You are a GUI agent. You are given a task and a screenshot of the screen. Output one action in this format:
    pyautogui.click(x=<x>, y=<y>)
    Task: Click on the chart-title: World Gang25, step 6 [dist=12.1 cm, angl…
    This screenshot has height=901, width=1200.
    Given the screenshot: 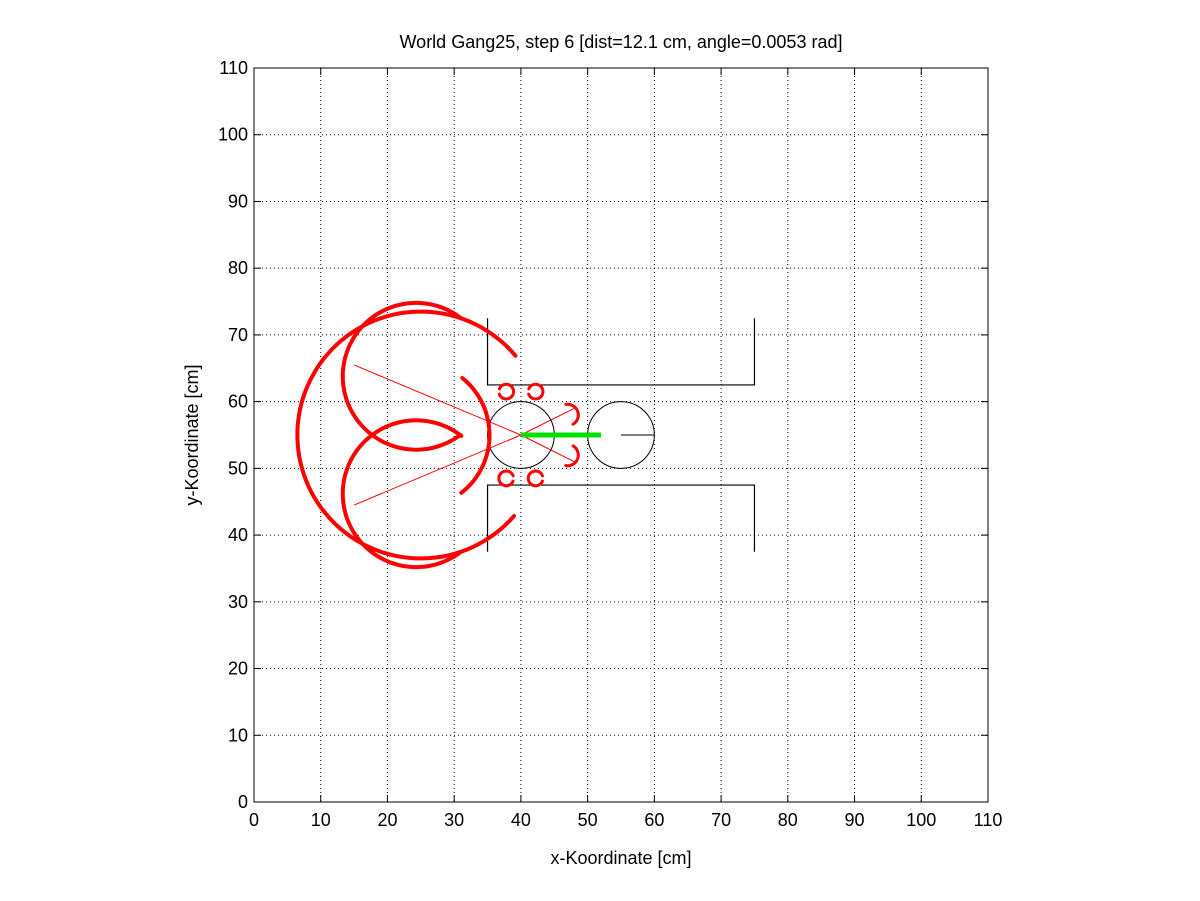 What is the action you would take?
    pyautogui.click(x=621, y=42)
    